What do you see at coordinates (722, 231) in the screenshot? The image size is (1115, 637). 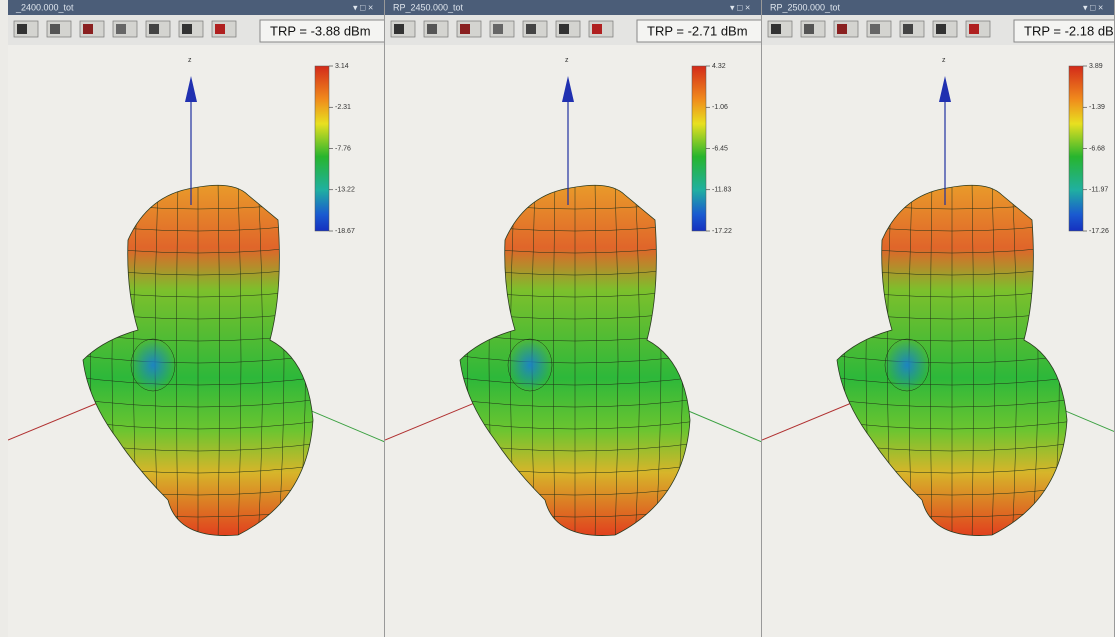 I see `color-bar-label: -17.22` at bounding box center [722, 231].